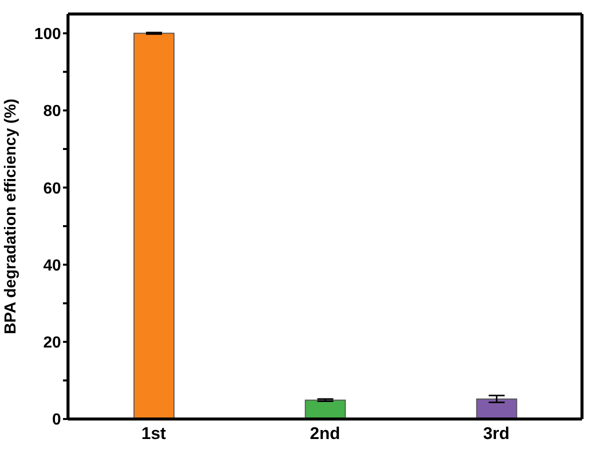  Describe the element at coordinates (48, 34) in the screenshot. I see `y-tick-label: 100` at that location.